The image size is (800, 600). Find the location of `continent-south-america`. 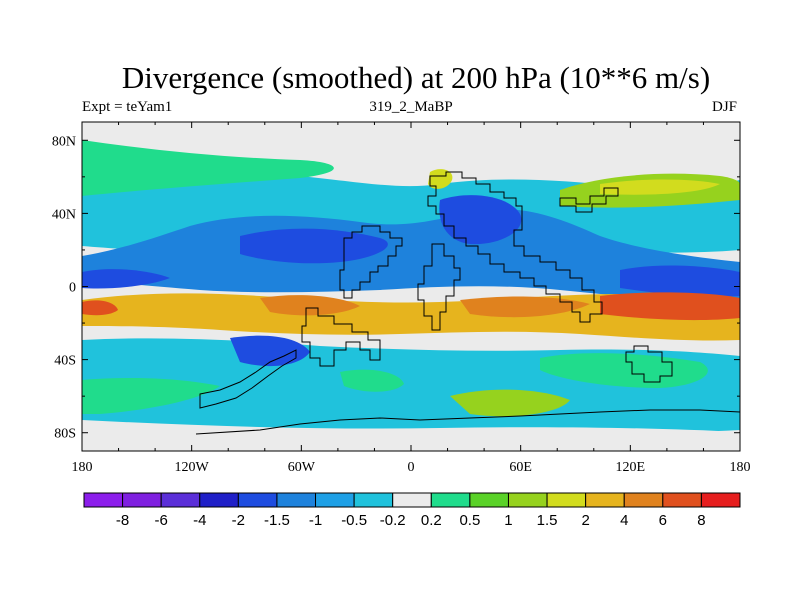

continent-south-america is located at coordinates (341, 337).